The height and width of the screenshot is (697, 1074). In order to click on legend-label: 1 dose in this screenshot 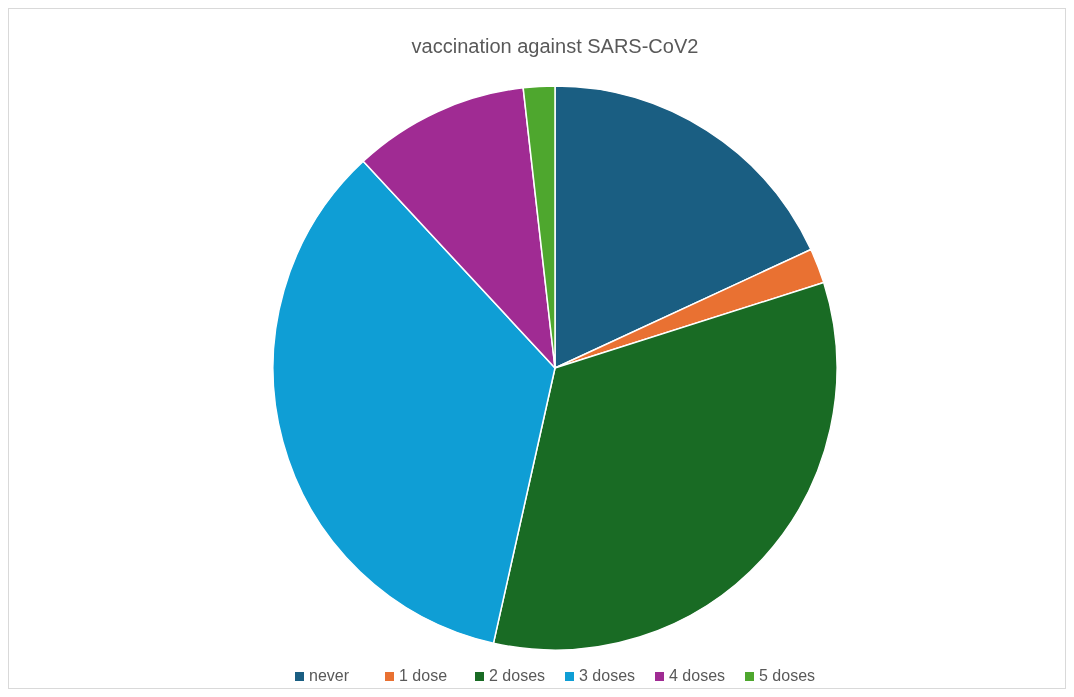, I will do `click(423, 675)`.